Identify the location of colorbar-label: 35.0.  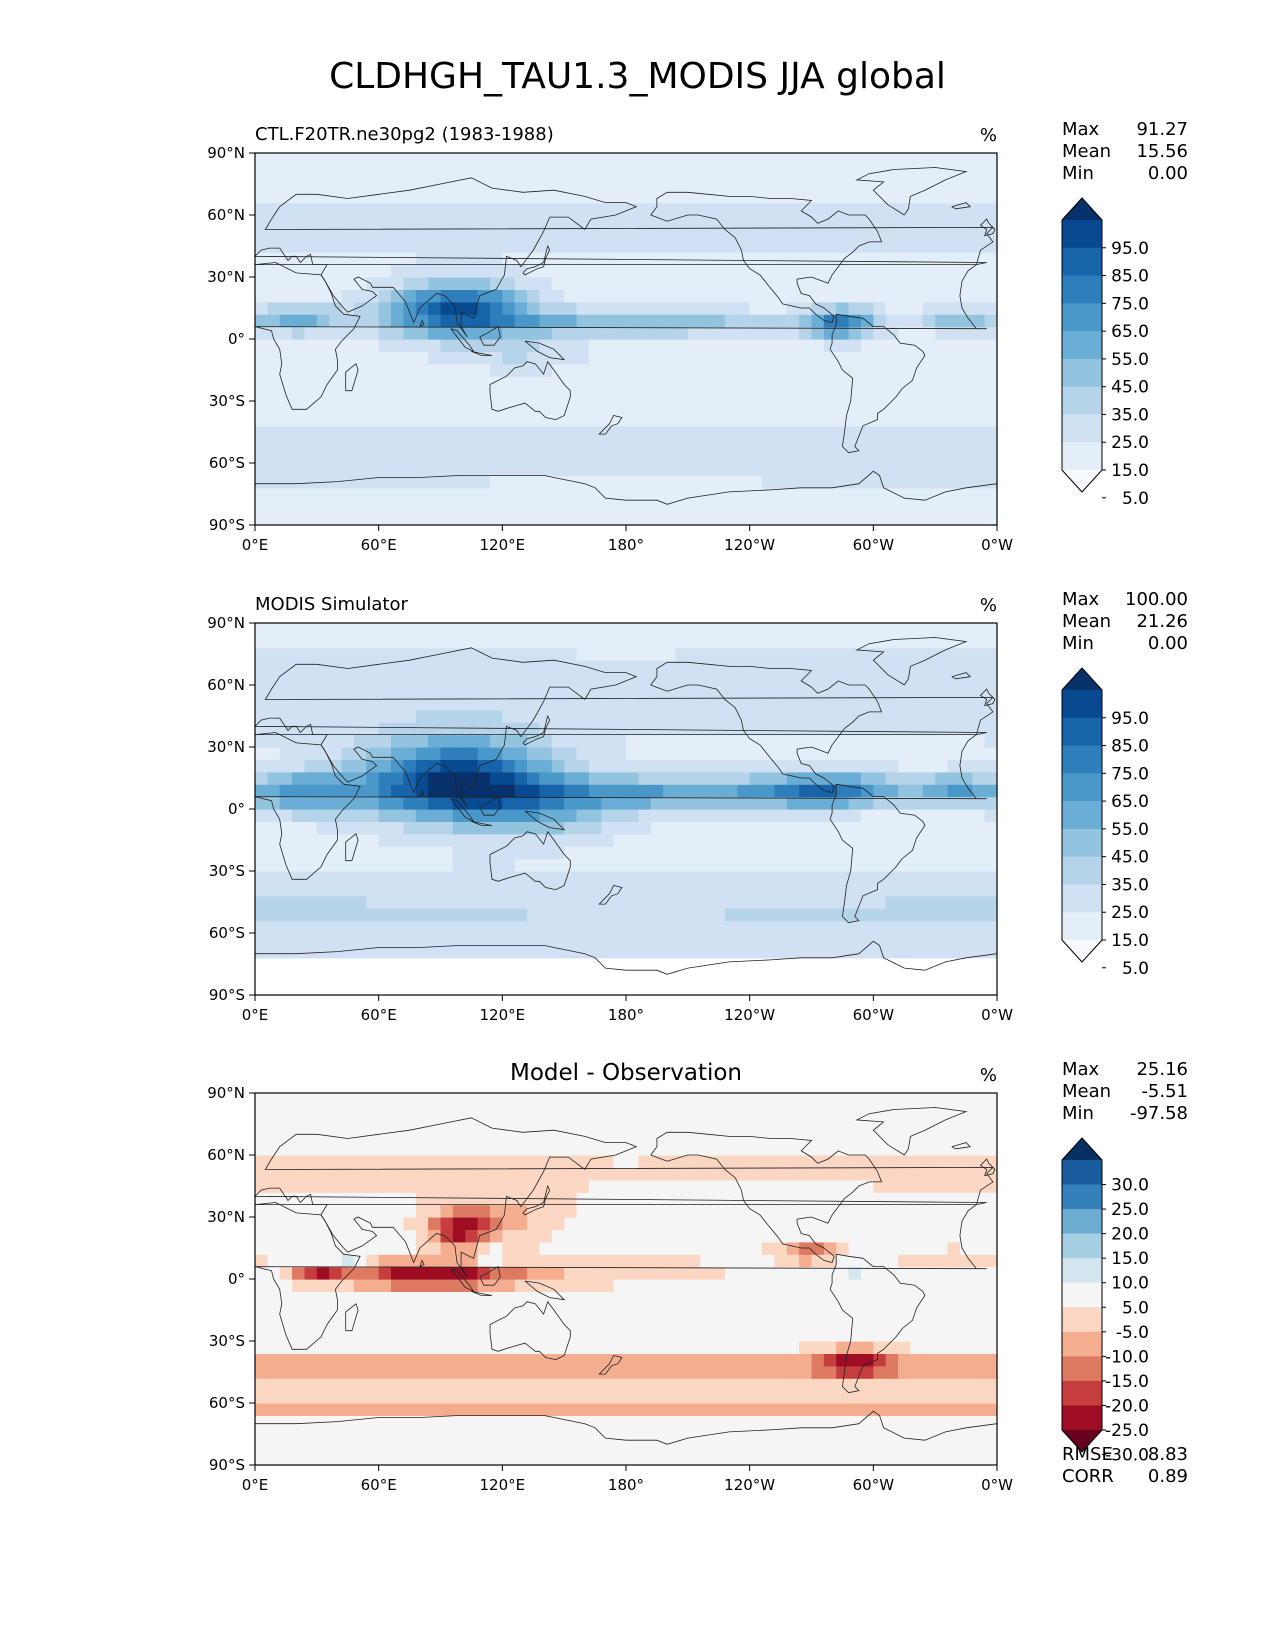
(1130, 885).